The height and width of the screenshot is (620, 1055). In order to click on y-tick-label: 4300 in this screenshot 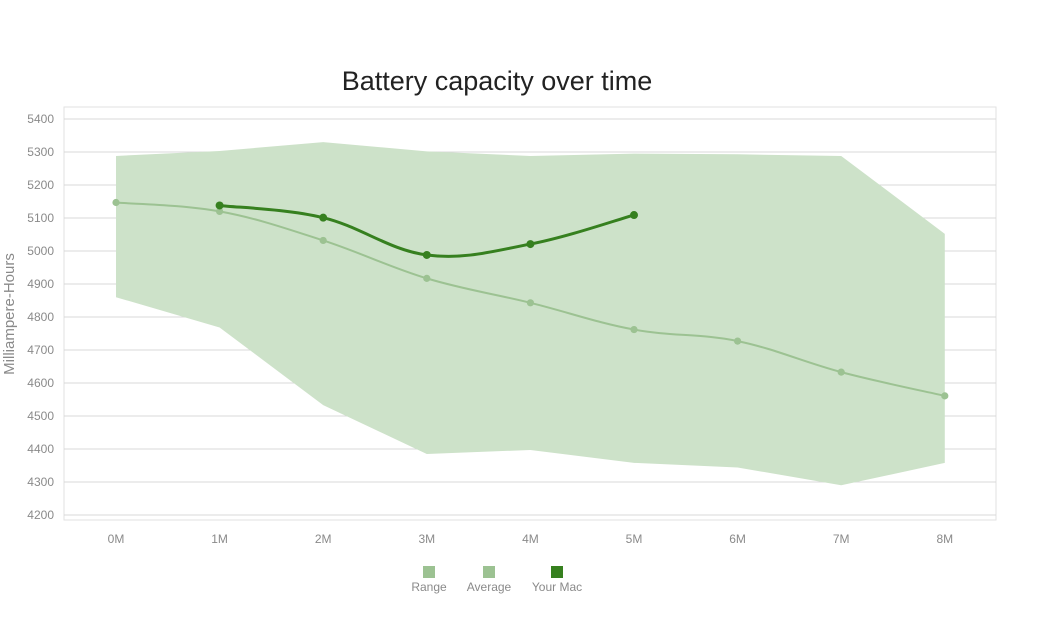, I will do `click(40, 482)`.